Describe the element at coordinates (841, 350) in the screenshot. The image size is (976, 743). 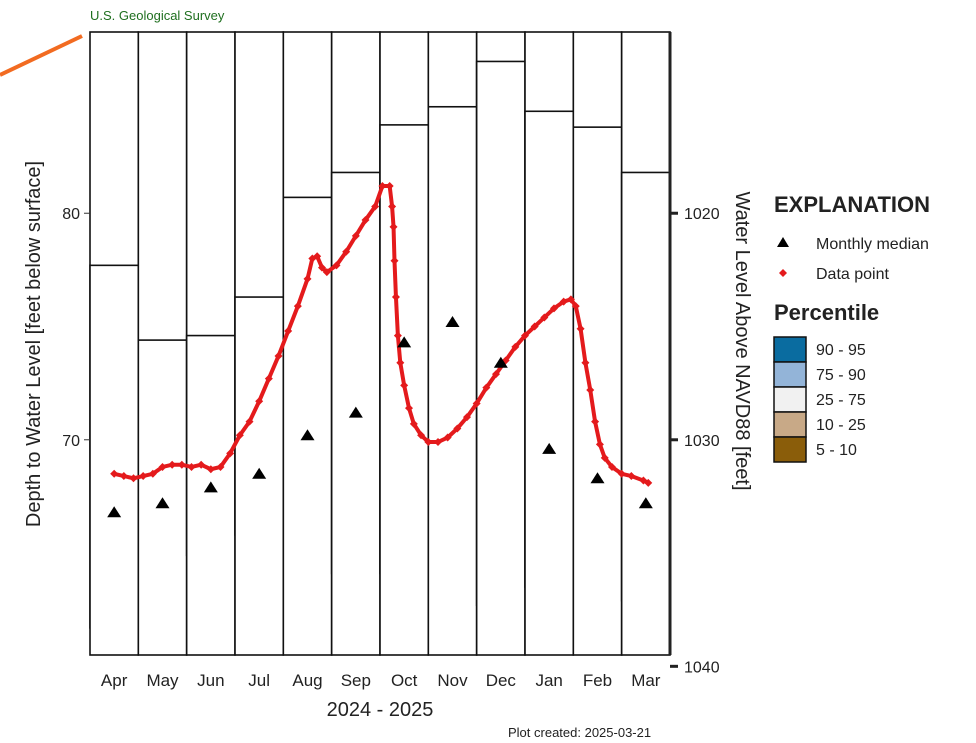
I see `legend-item-label: 90 - 95` at that location.